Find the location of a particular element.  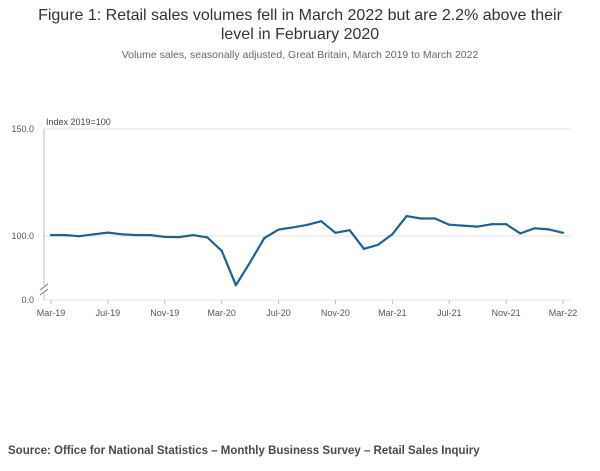

x-tick-label: Nov-19 is located at coordinates (164, 313).